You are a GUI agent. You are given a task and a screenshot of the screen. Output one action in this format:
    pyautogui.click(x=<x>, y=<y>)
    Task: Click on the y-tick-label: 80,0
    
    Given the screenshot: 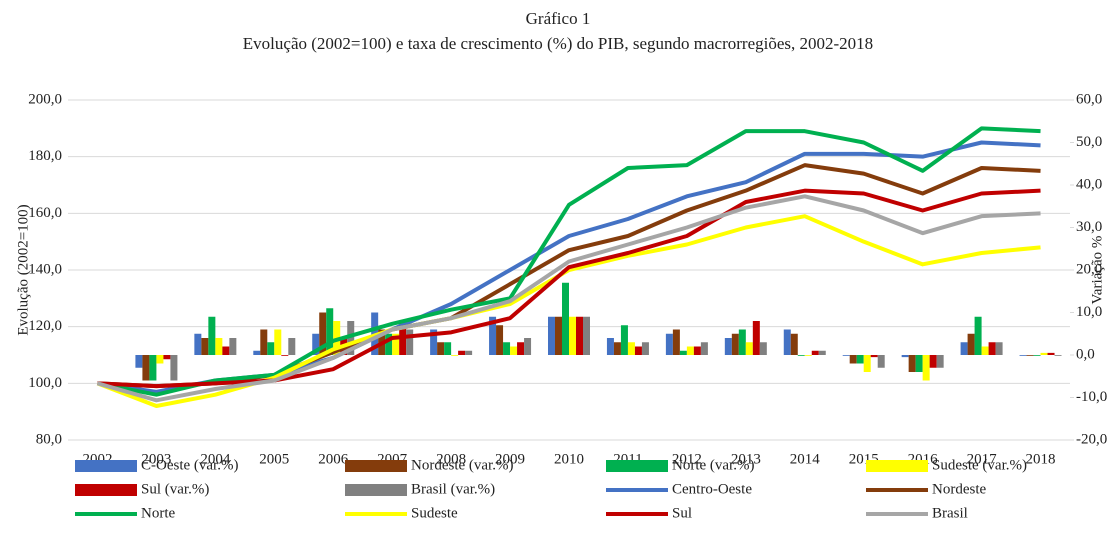 What is the action you would take?
    pyautogui.click(x=49, y=439)
    